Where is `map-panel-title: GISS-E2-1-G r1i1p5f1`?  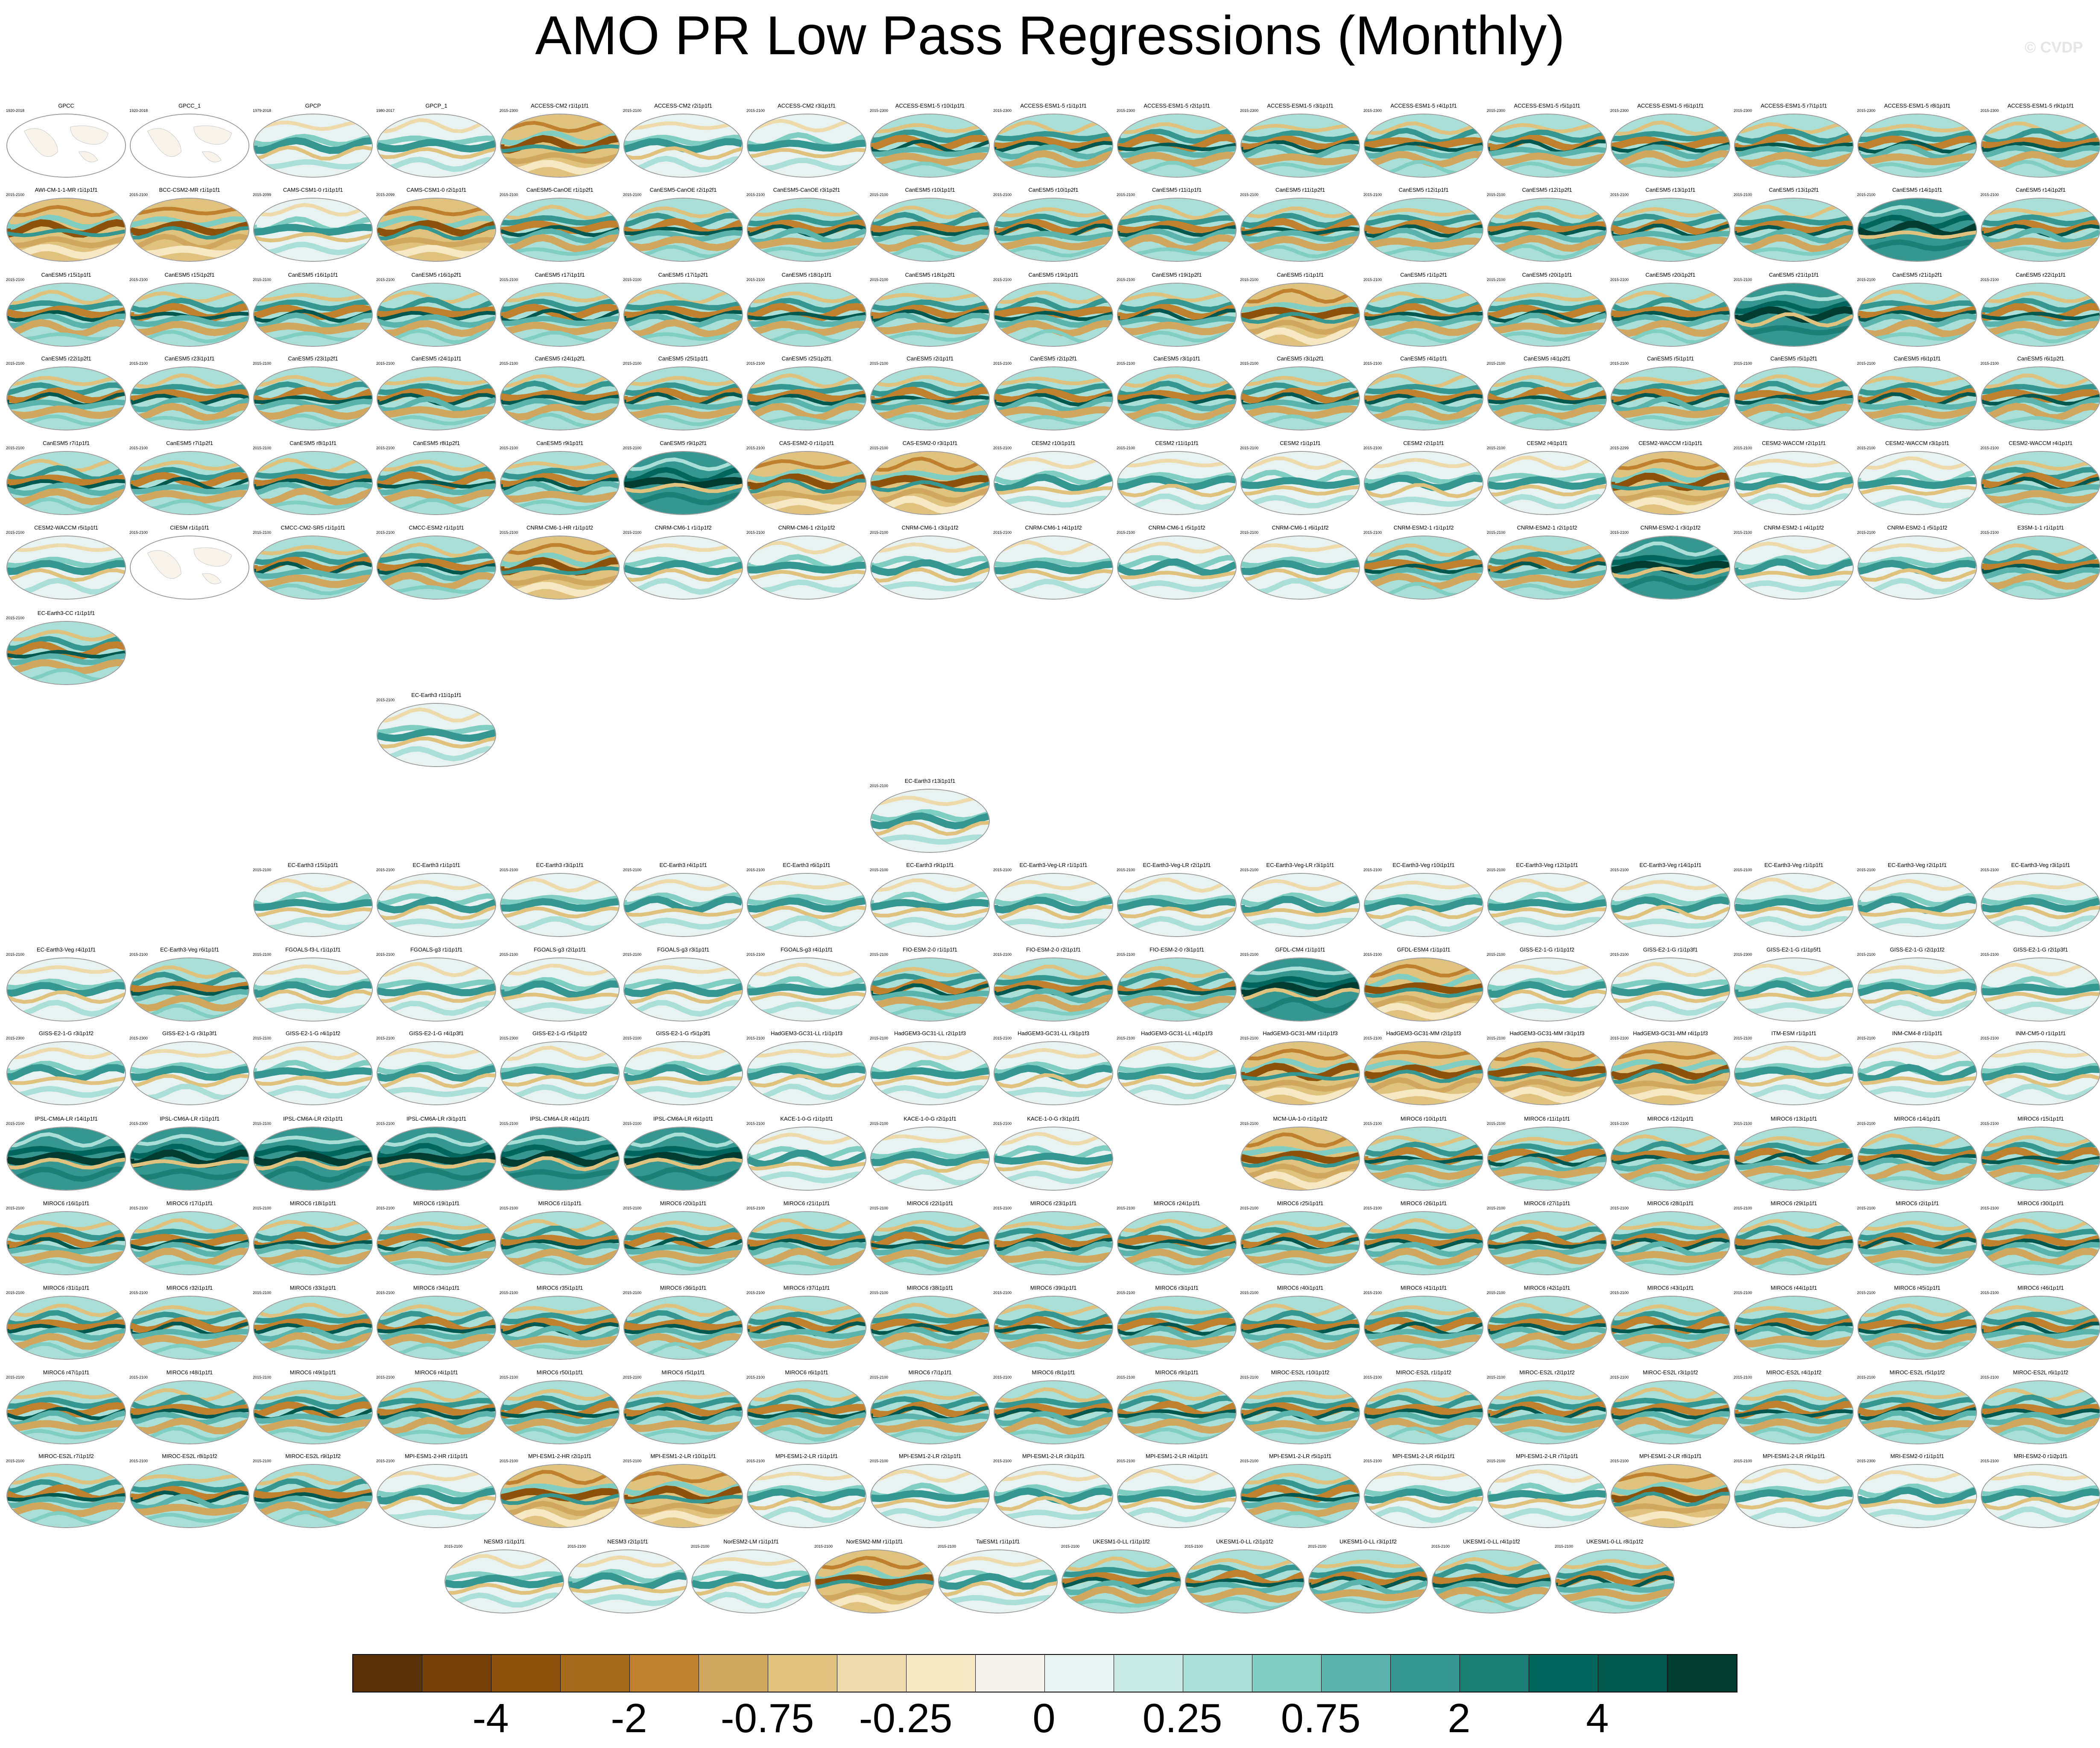 map-panel-title: GISS-E2-1-G r1i1p5f1 is located at coordinates (1794, 949).